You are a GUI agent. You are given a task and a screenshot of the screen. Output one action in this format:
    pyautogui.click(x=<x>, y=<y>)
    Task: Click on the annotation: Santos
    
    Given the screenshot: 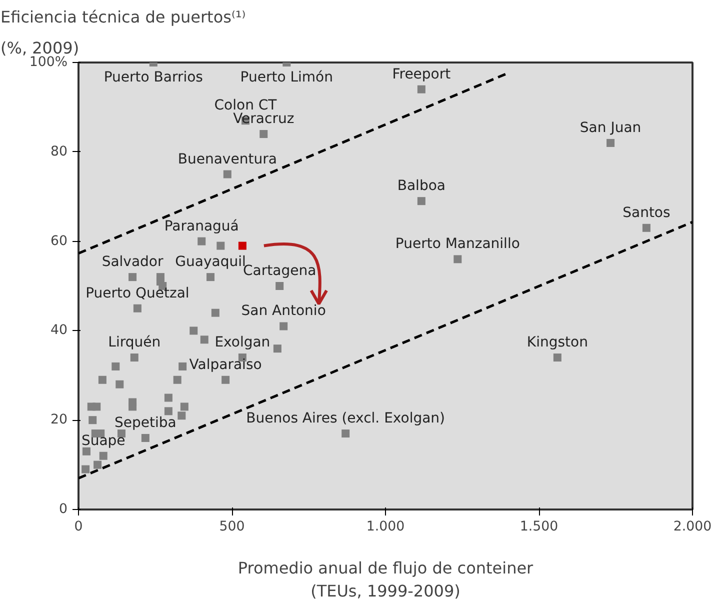 What is the action you would take?
    pyautogui.click(x=646, y=212)
    